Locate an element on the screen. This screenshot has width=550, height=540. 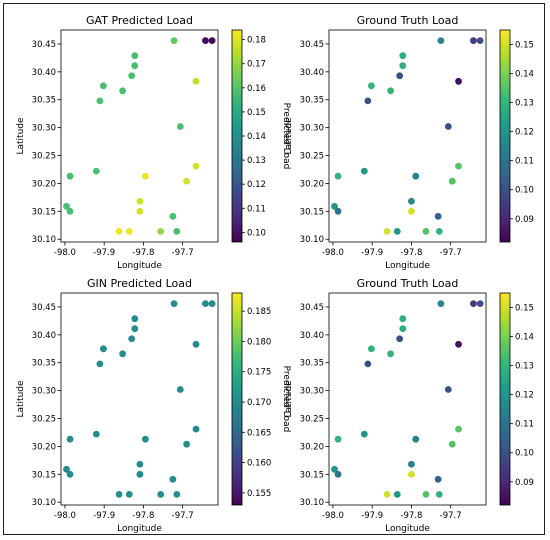
colorbar-tick-label: 0.165 is located at coordinates (259, 433).